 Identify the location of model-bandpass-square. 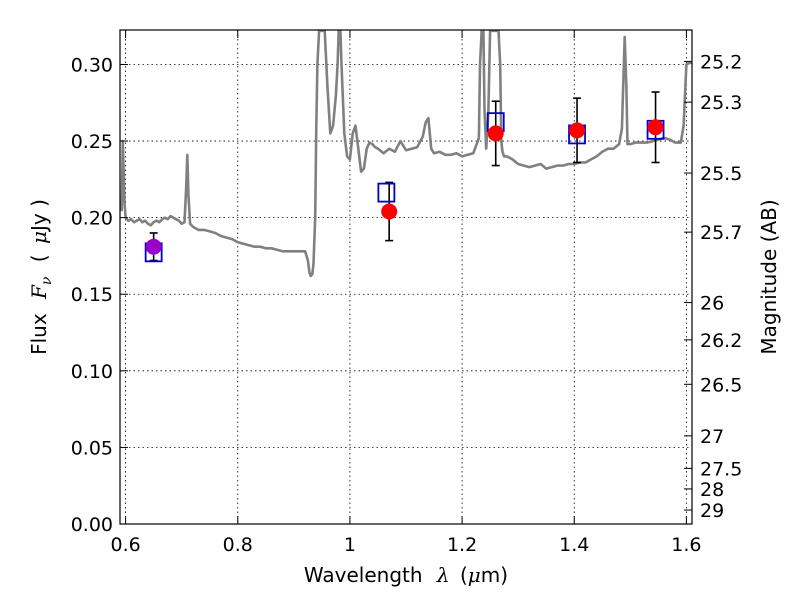
(386, 192).